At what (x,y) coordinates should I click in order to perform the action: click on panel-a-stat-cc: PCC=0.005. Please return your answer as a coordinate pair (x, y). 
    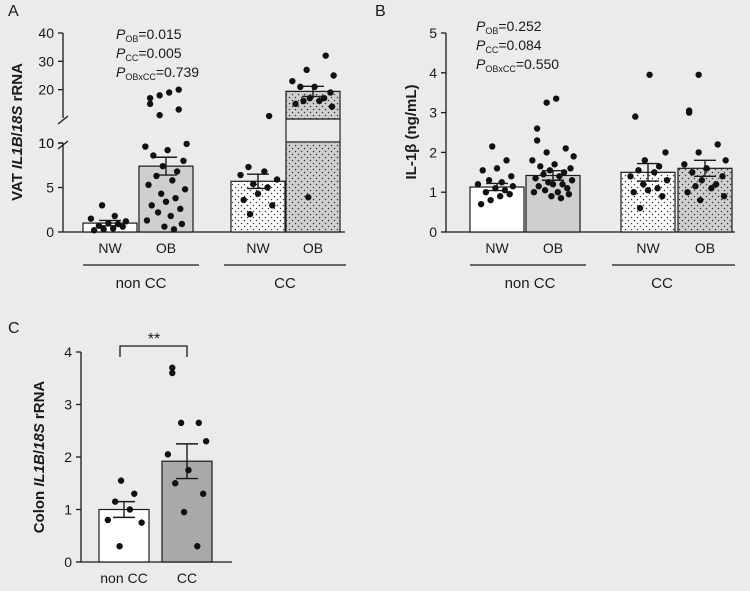
    Looking at the image, I should click on (149, 54).